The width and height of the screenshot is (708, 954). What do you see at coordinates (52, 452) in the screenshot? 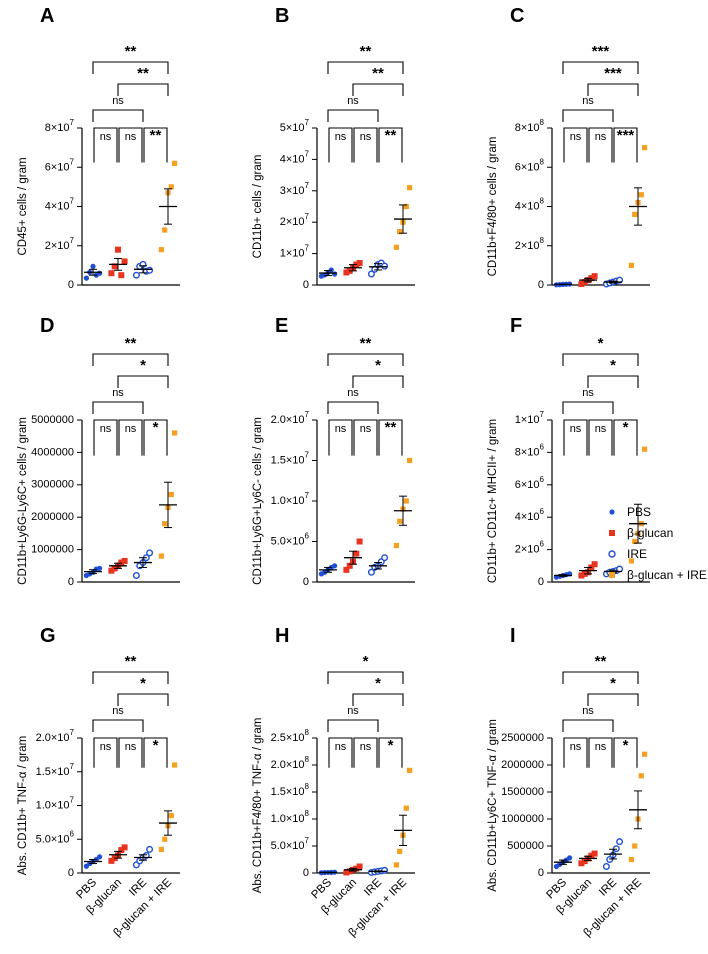
I see `y-tick-label: 4000000` at bounding box center [52, 452].